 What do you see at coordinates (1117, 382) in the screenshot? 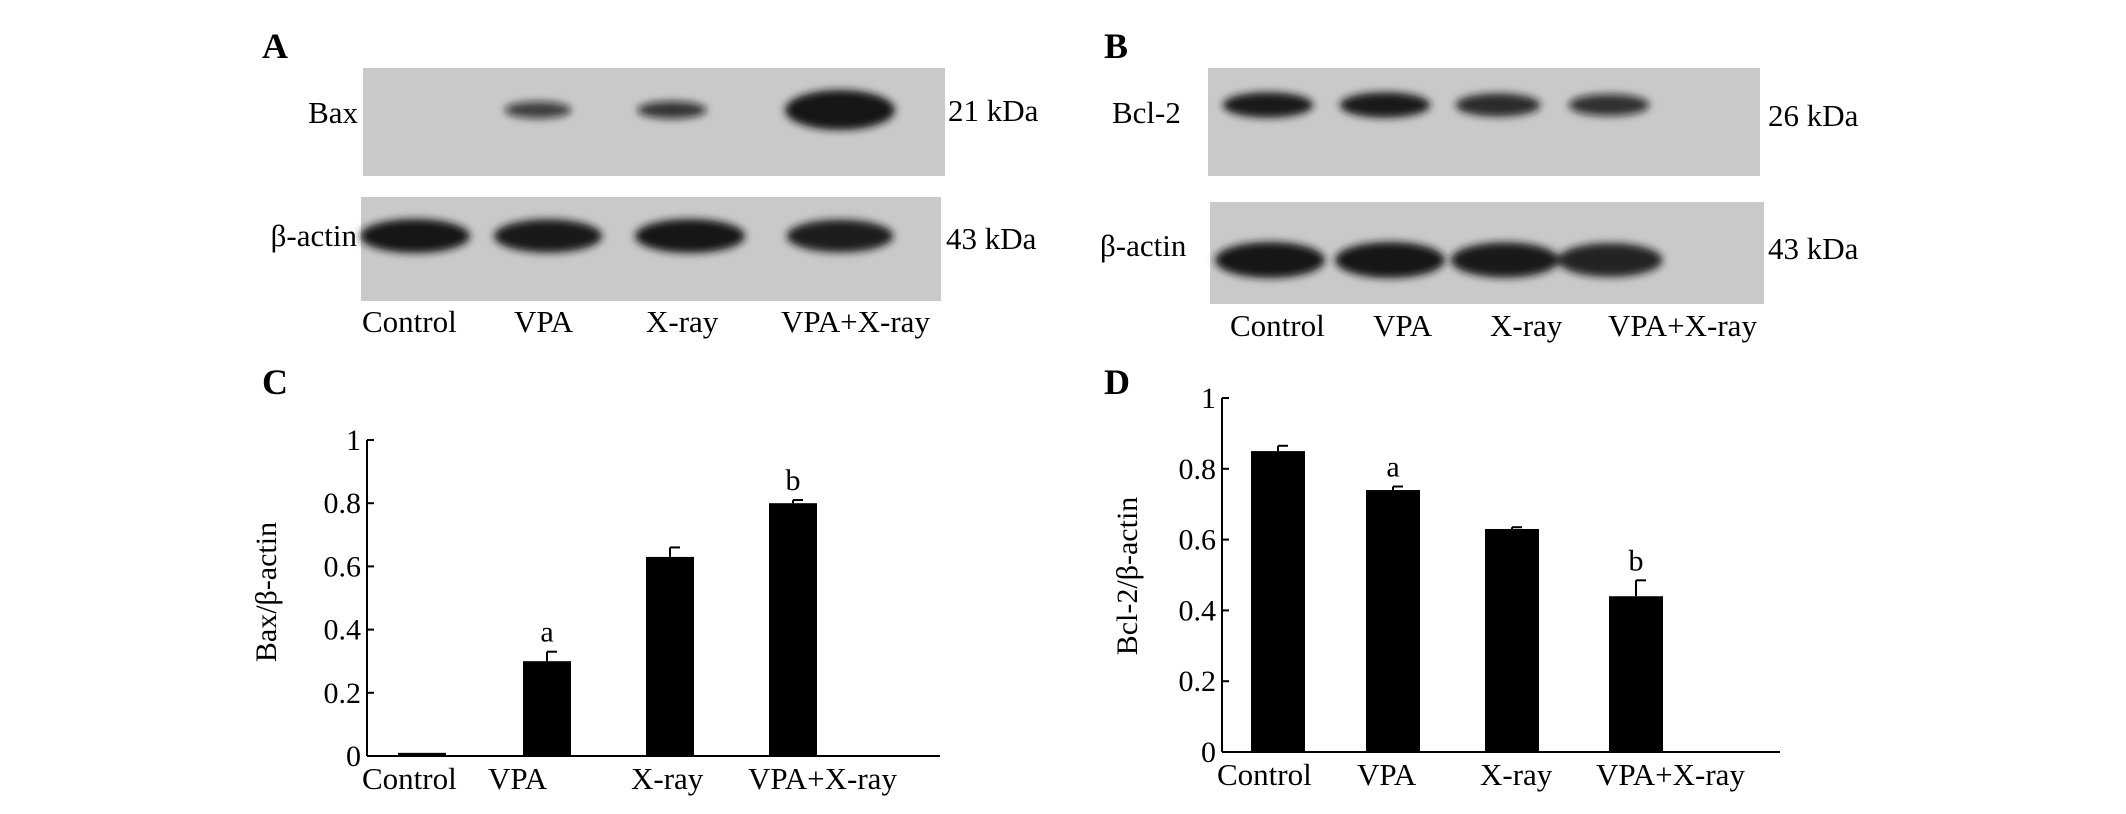
I see `panel-letter-d: D` at bounding box center [1117, 382].